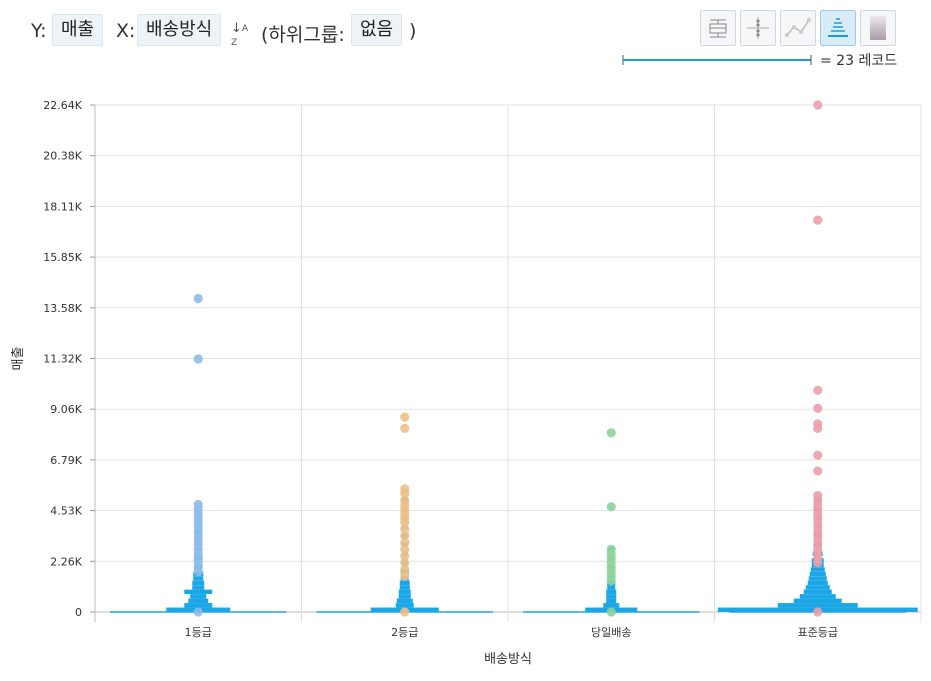  I want to click on y-axis-title: 매출, so click(18, 359).